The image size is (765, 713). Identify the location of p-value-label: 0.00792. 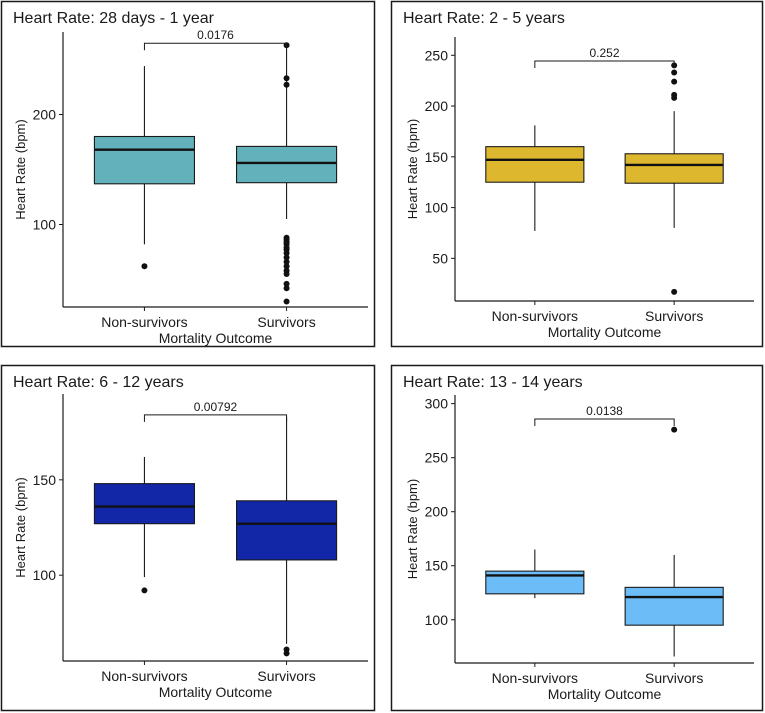
(216, 407).